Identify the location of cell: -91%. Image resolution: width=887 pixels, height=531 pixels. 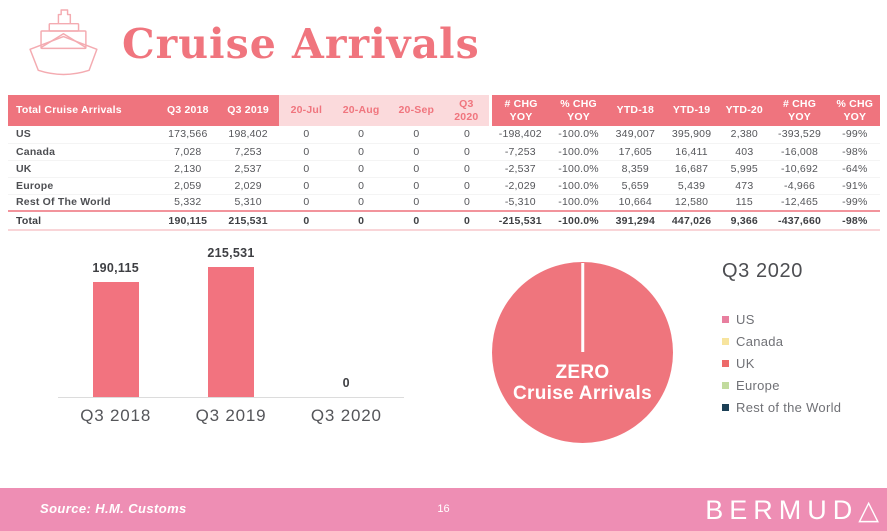
(854, 186).